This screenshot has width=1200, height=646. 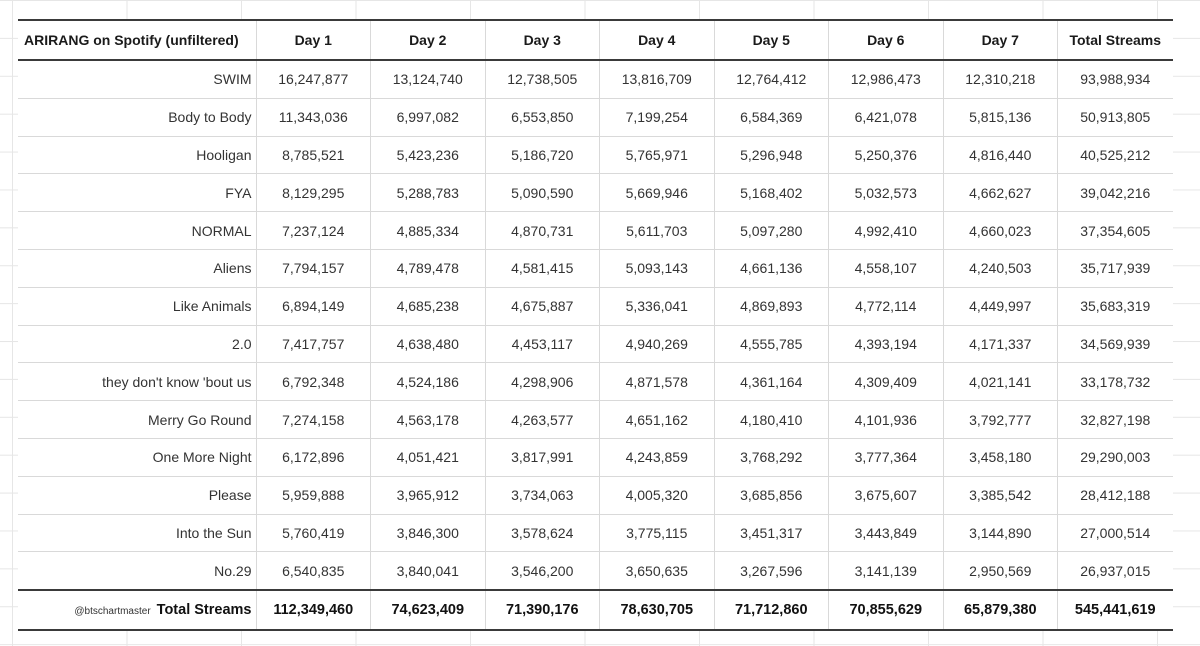 I want to click on stream-count-cell: 5,765,971, so click(x=657, y=155).